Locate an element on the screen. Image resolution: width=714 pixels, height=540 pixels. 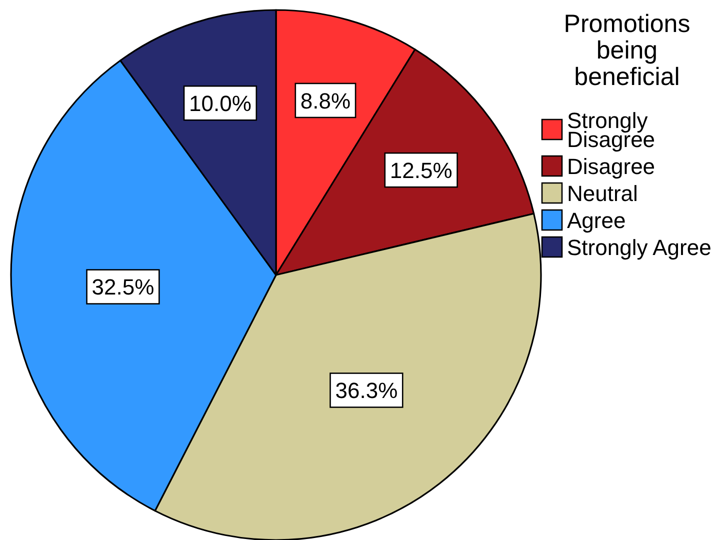
data-label: 12.5% is located at coordinates (421, 170).